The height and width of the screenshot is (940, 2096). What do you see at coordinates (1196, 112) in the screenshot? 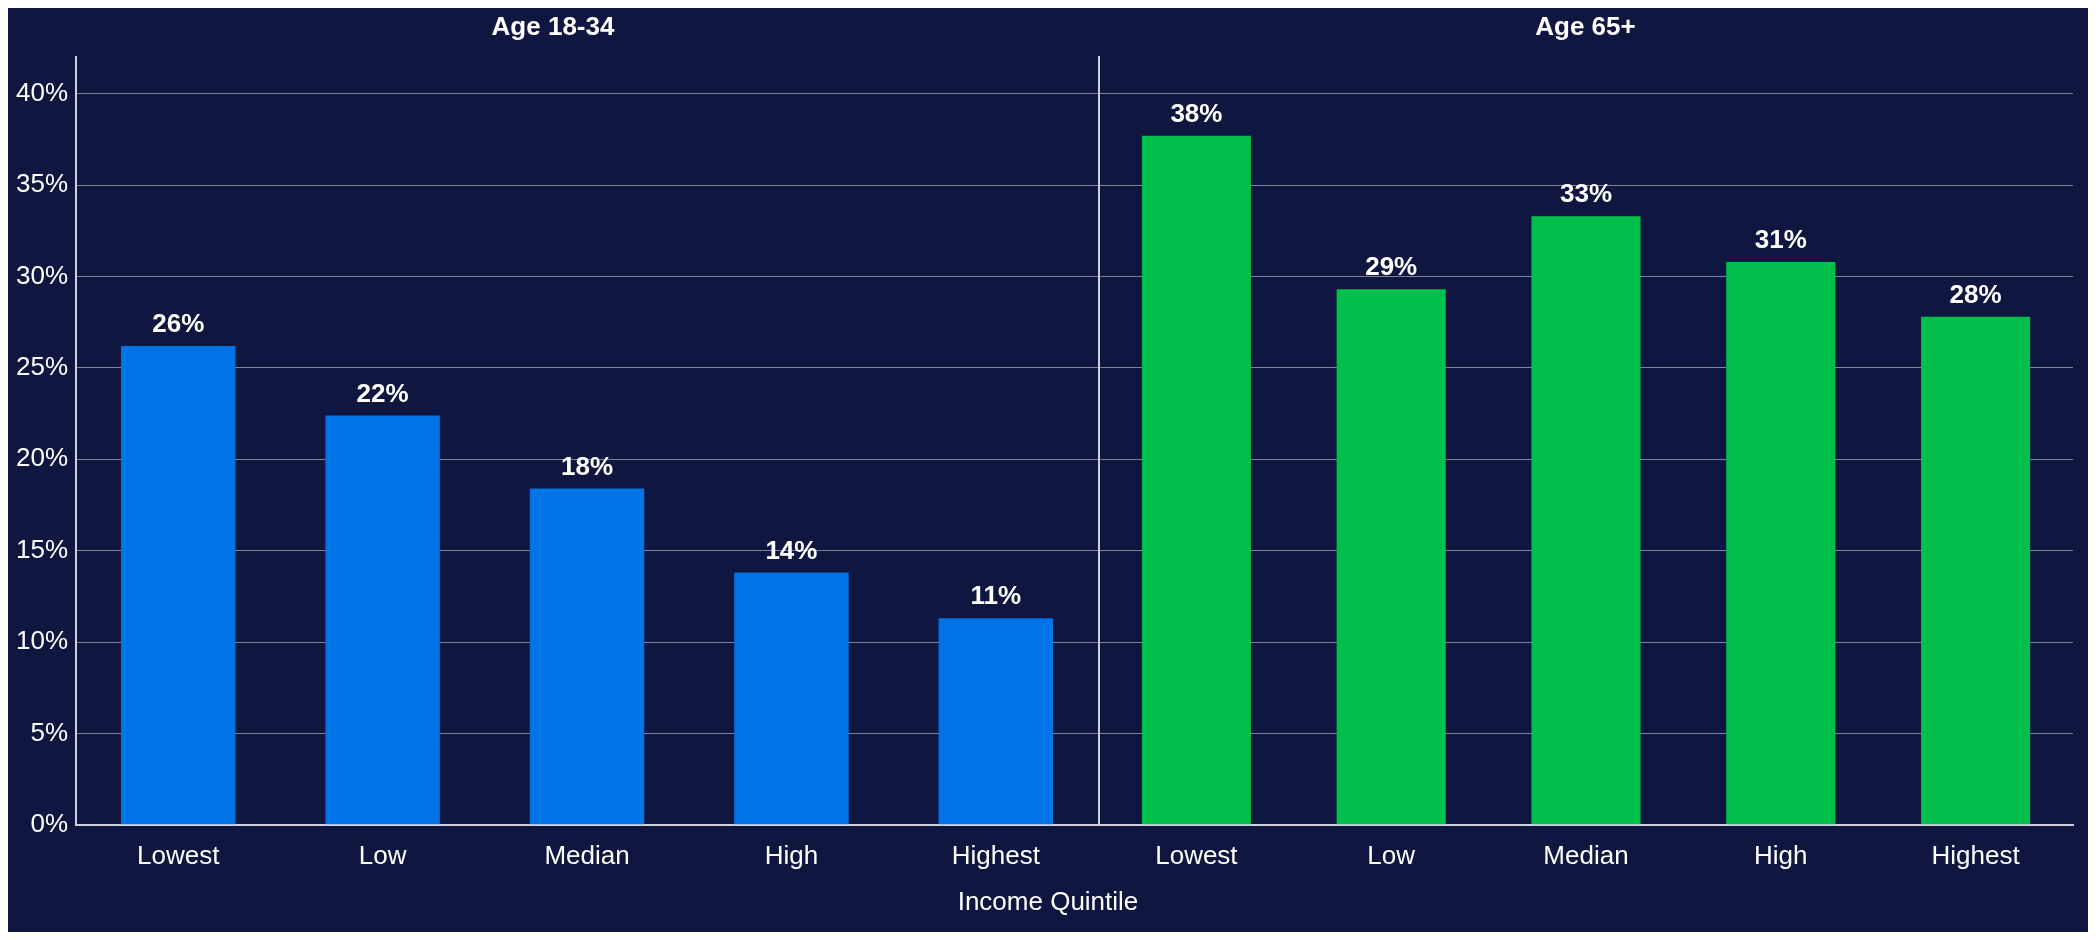
I see `data-label: 38%` at bounding box center [1196, 112].